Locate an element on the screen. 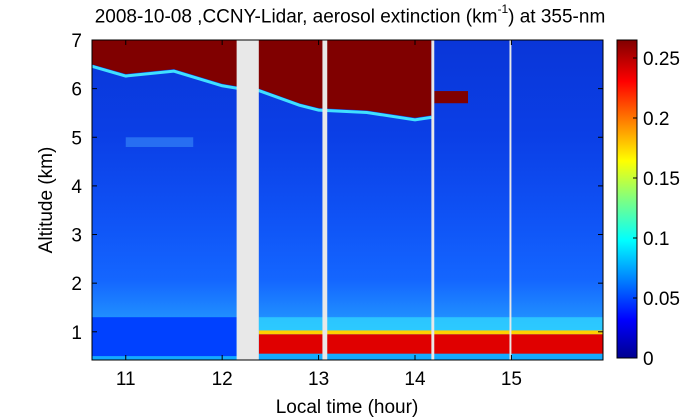 Image resolution: width=700 pixels, height=420 pixels. colorbar-tick-label-5: 0.25 is located at coordinates (661, 59).